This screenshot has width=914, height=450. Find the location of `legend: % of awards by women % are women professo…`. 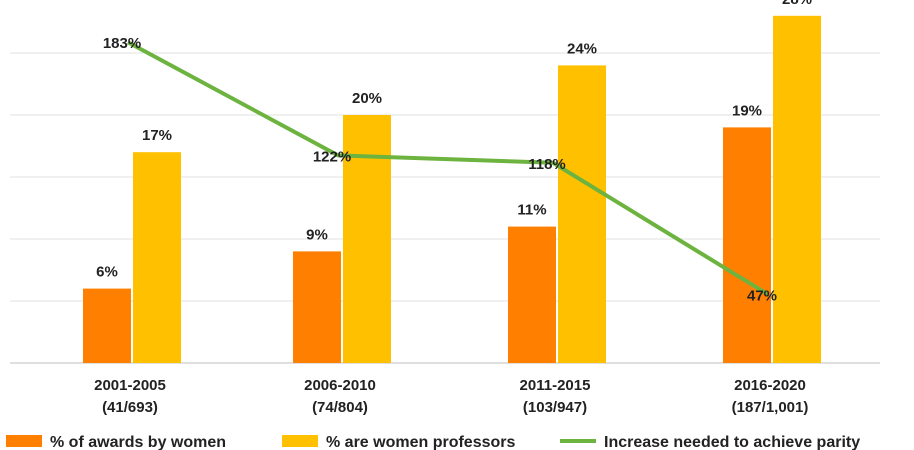

legend: % of awards by women % are women professo… is located at coordinates (433, 442).